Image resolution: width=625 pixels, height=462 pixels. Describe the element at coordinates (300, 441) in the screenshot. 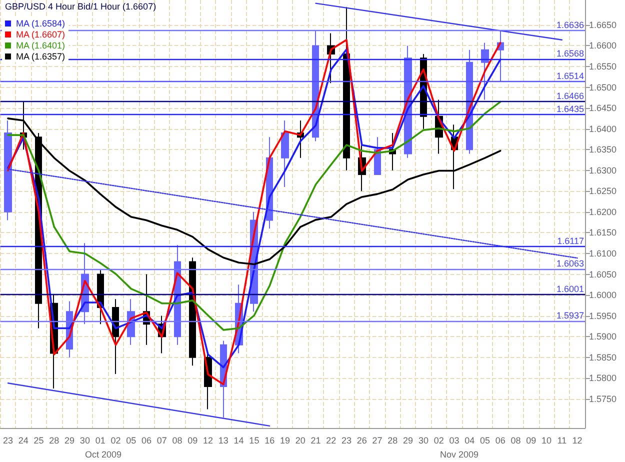

I see `x-tick-label: 20` at that location.